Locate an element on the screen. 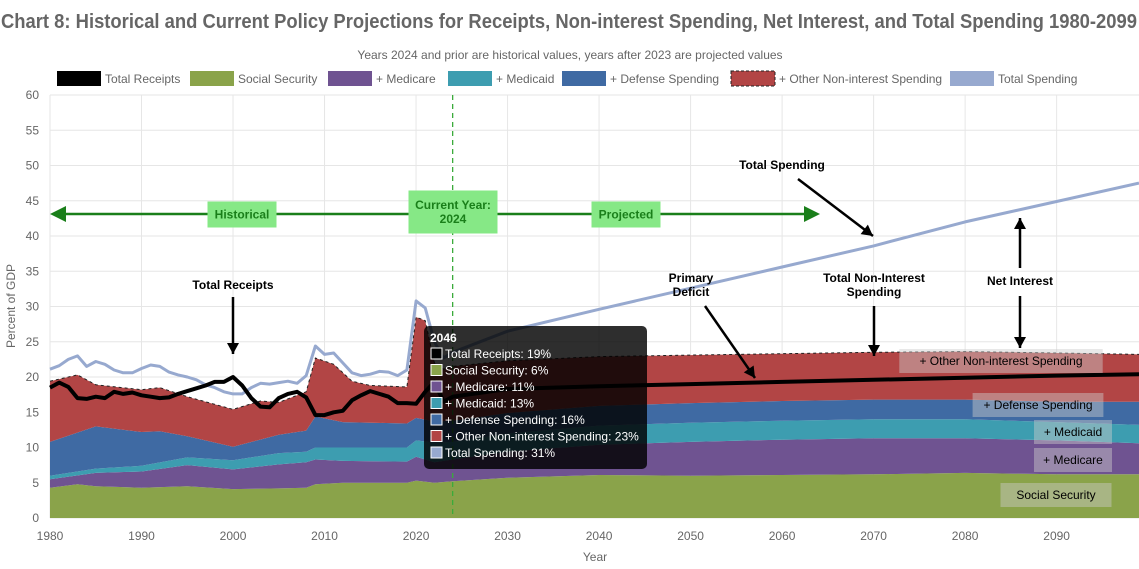  y-tick-label: 25 is located at coordinates (33, 342).